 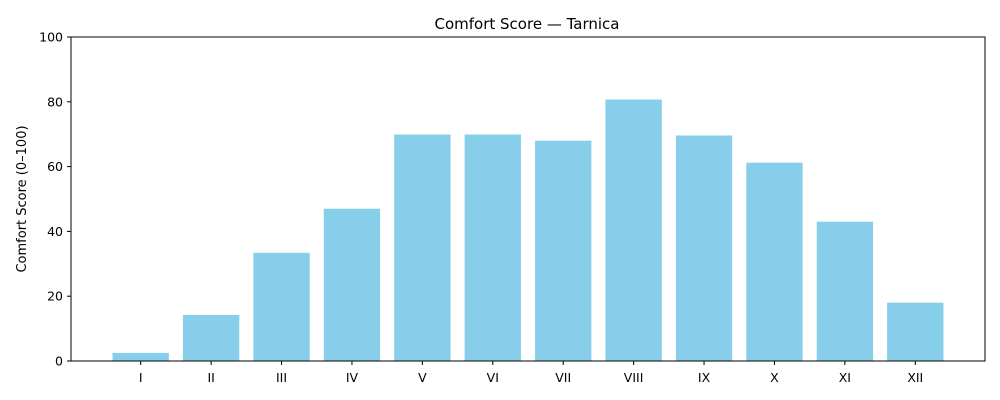 What do you see at coordinates (55, 101) in the screenshot?
I see `y-tick-label: 80` at bounding box center [55, 101].